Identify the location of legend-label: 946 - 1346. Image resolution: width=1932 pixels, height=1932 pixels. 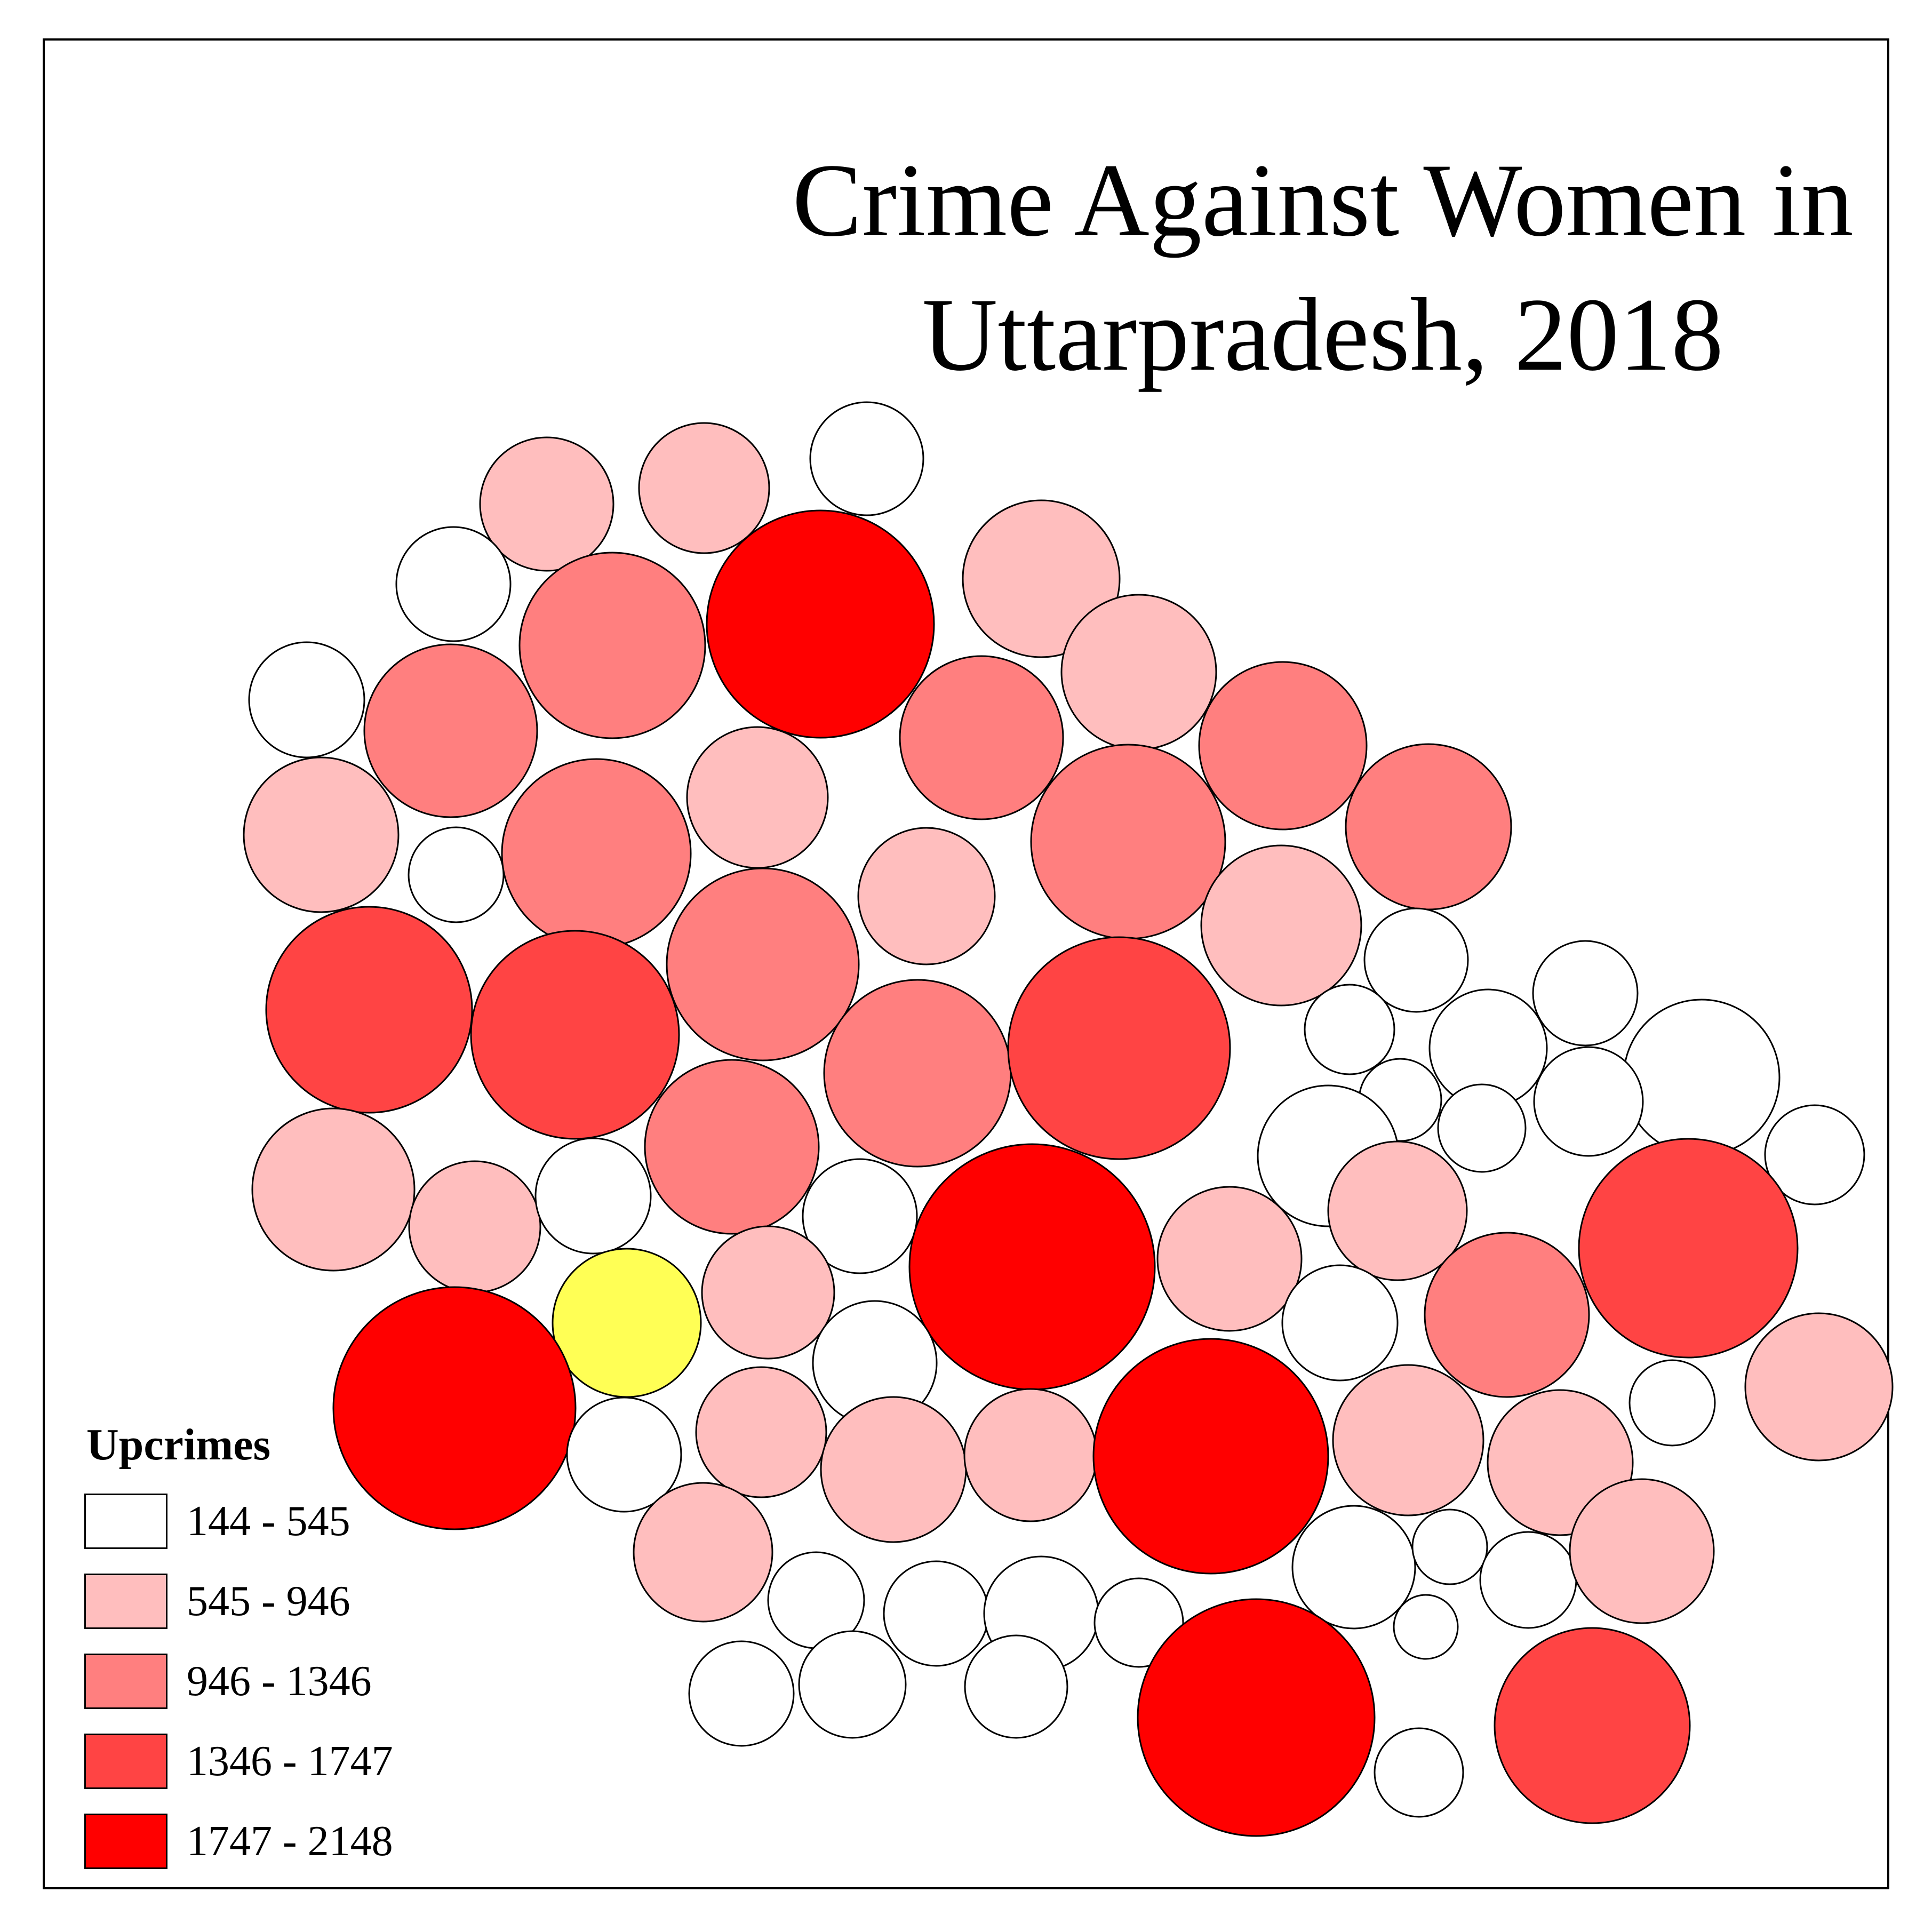
(279, 1682).